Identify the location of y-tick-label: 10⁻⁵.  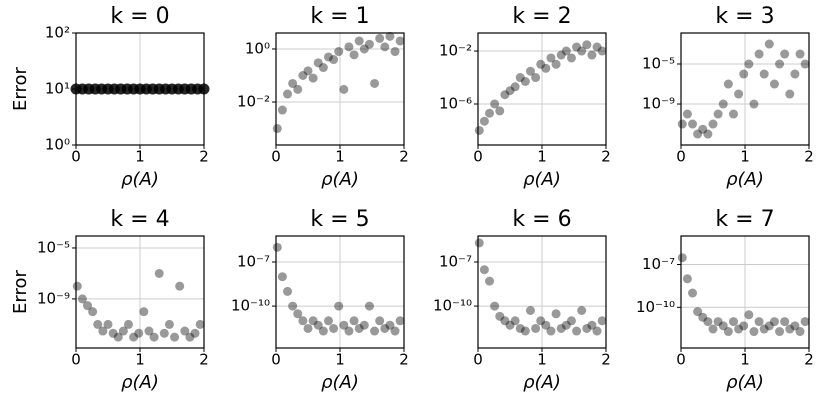
(658, 64).